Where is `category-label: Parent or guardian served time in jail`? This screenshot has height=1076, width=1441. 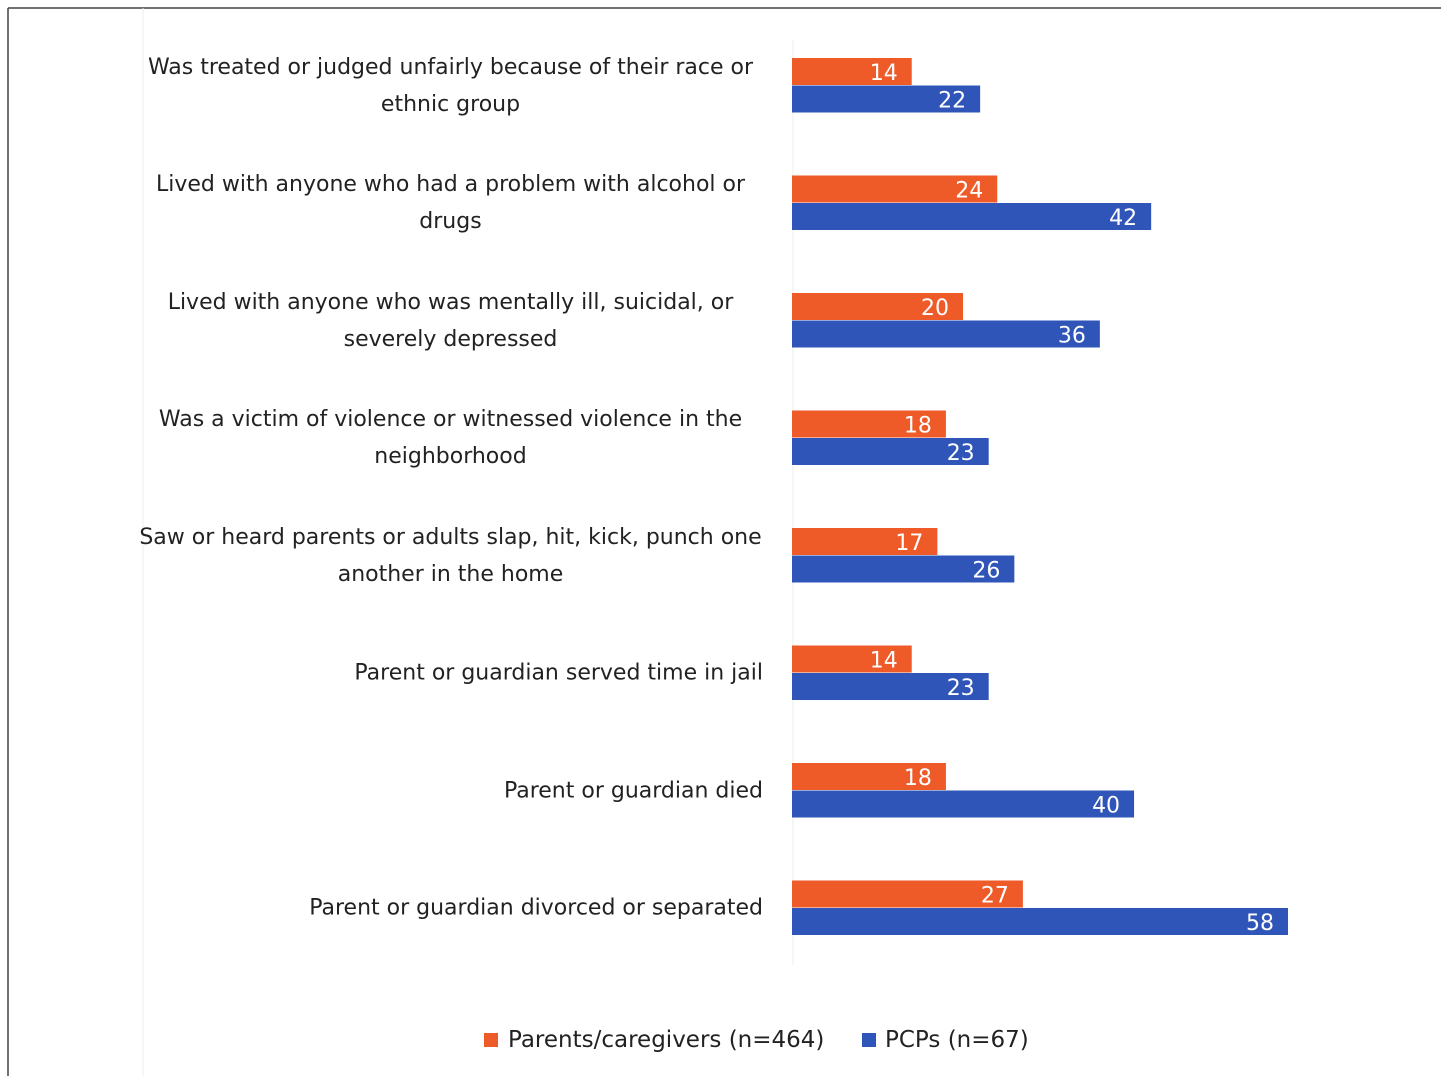 category-label: Parent or guardian served time in jail is located at coordinates (558, 673).